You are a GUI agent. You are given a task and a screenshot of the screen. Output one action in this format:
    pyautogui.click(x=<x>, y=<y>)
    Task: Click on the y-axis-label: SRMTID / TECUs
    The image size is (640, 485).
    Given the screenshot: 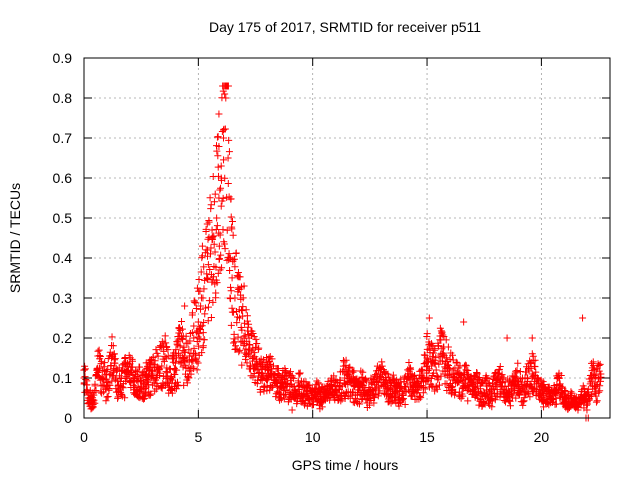 What is the action you would take?
    pyautogui.click(x=15, y=238)
    